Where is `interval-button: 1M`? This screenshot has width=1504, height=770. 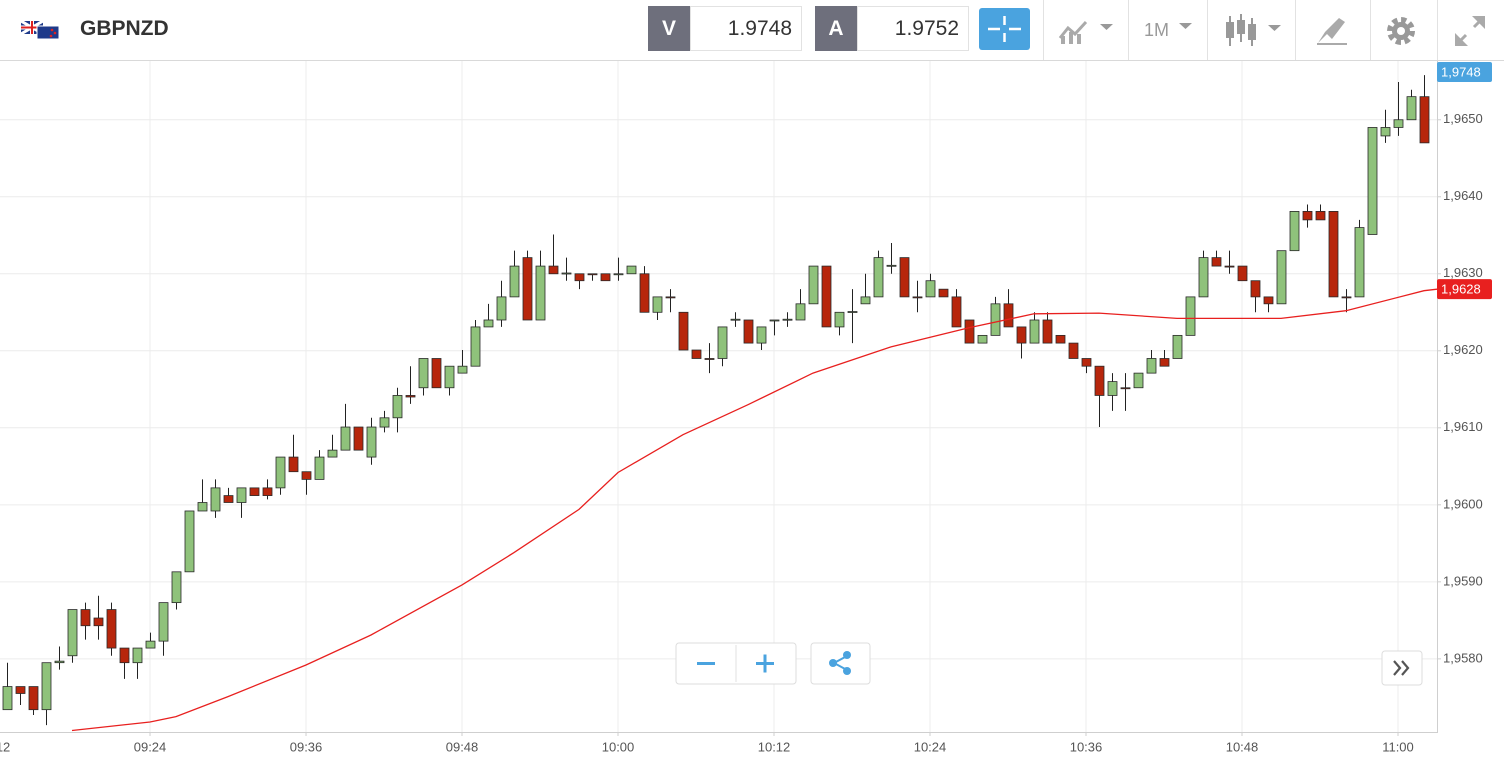 interval-button: 1M is located at coordinates (1157, 30).